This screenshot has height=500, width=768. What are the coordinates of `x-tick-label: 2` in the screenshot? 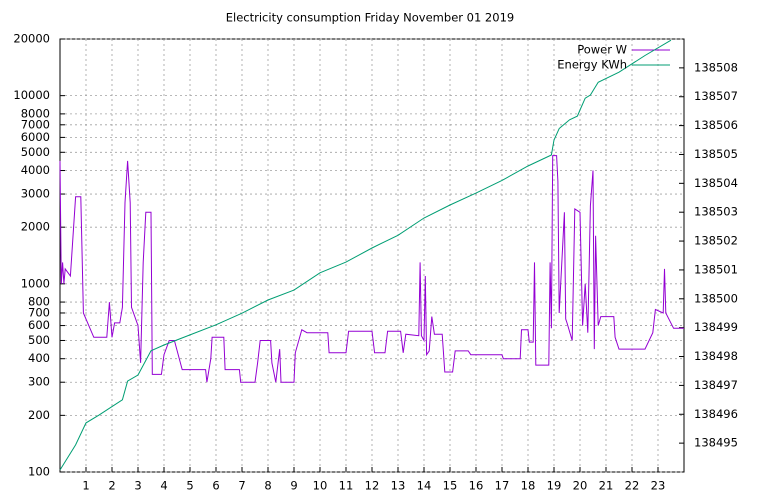 It's located at (111, 486).